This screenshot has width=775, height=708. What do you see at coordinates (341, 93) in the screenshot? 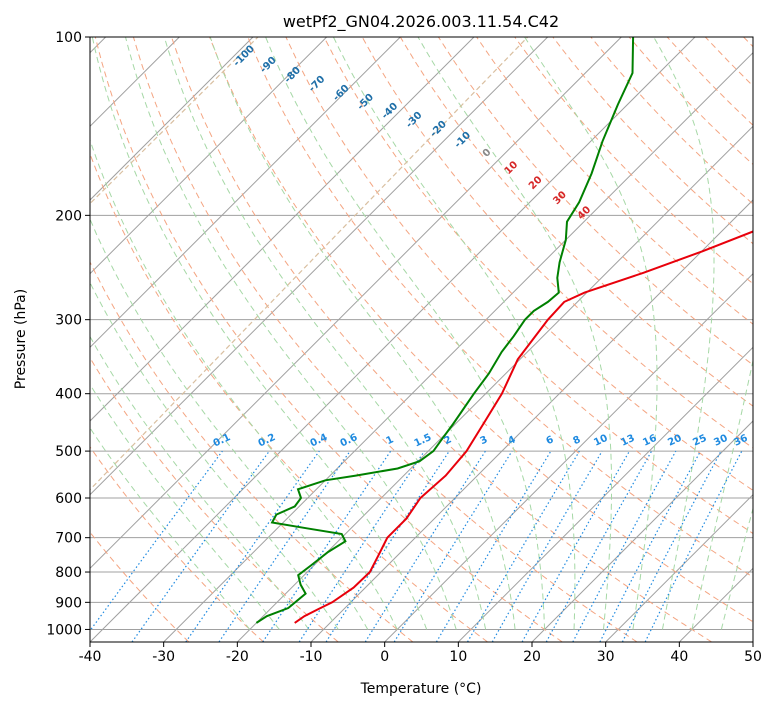
I see `isotherm-label: -60` at bounding box center [341, 93].